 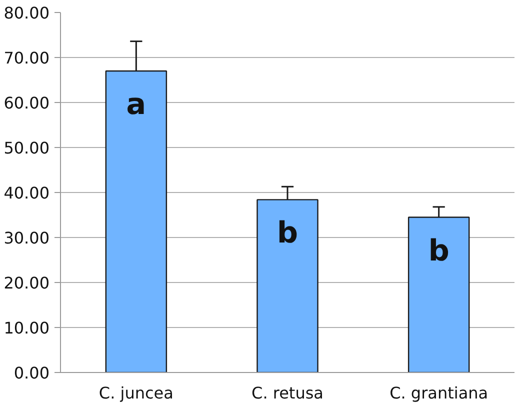 I want to click on y-tick-label: 10.00, so click(x=27, y=328).